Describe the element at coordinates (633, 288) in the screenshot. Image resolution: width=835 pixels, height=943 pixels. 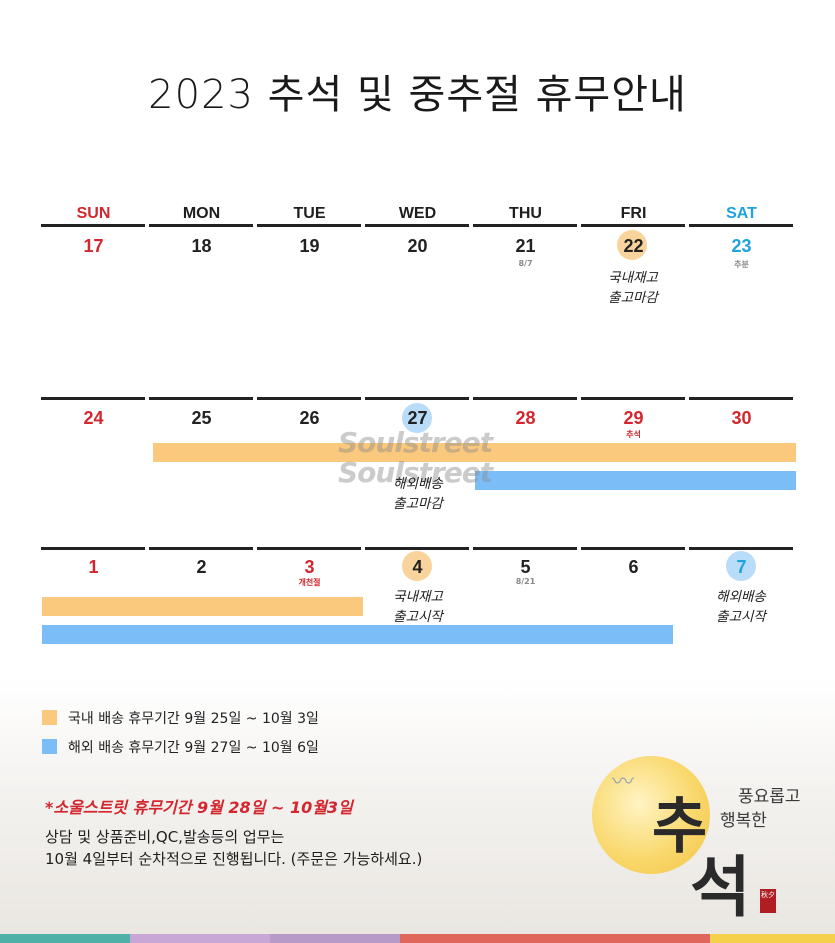
I see `domestic-cutoff-note: 국내재고 출고마감` at that location.